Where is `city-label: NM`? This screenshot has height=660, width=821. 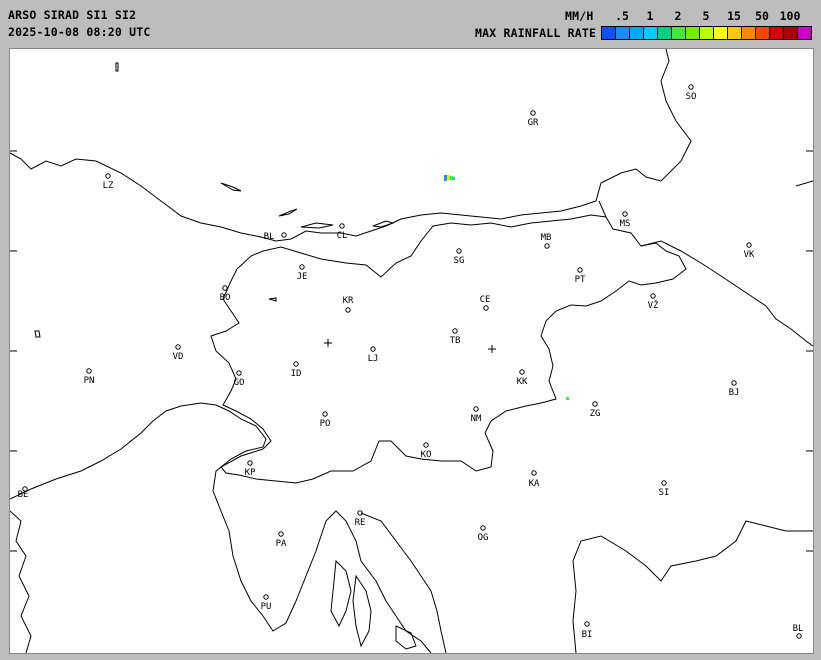 city-label: NM is located at coordinates (476, 419).